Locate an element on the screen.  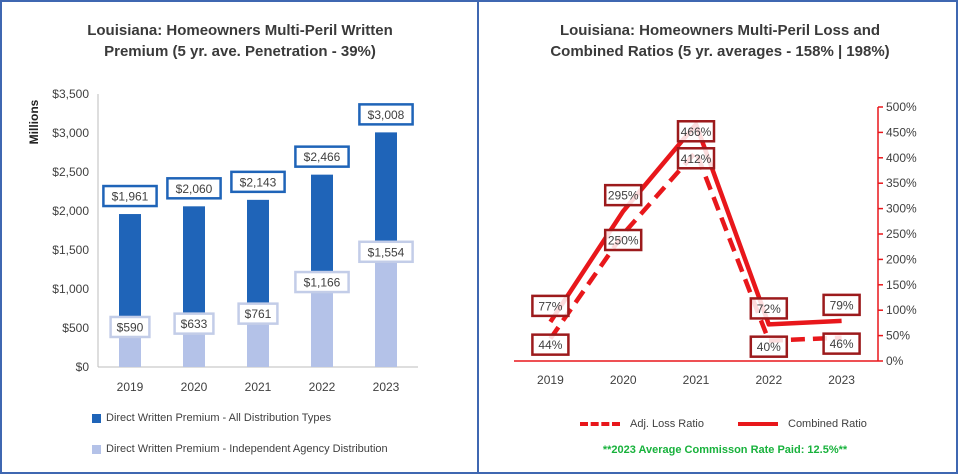
data-label-combined: 295% is located at coordinates (623, 196).